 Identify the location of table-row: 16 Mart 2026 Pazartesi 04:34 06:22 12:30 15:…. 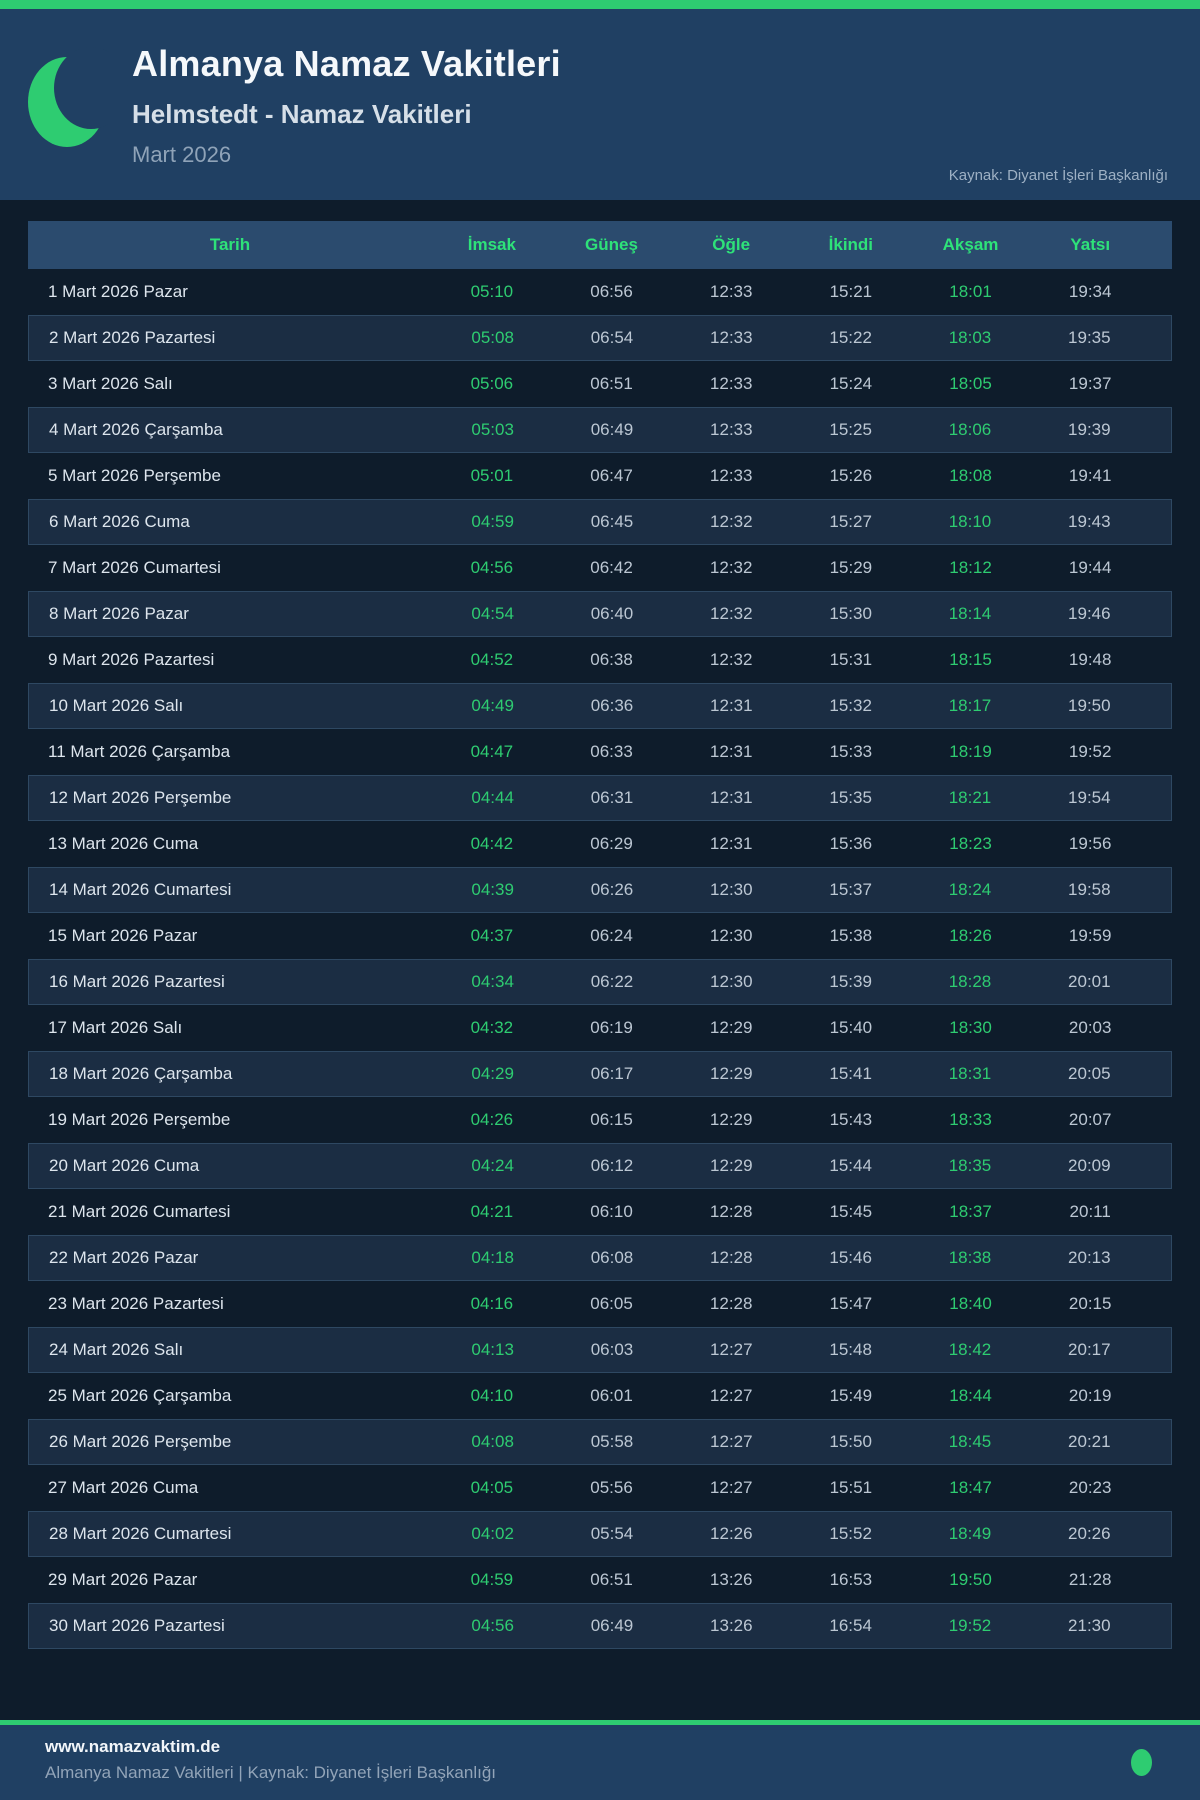
(600, 982).